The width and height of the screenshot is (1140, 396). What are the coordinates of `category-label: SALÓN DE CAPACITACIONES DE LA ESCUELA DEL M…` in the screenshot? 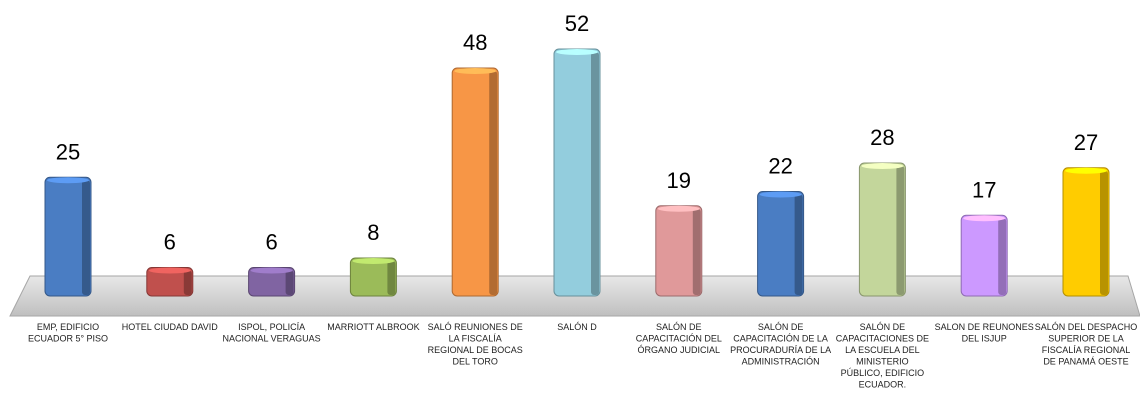 It's located at (882, 356).